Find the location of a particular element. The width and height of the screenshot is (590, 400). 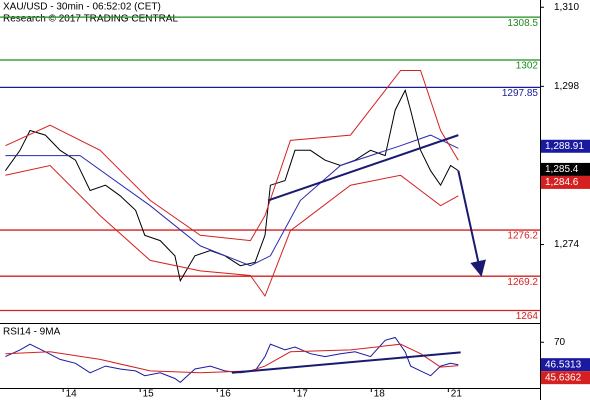

x-tick-label: 21 is located at coordinates (457, 394).